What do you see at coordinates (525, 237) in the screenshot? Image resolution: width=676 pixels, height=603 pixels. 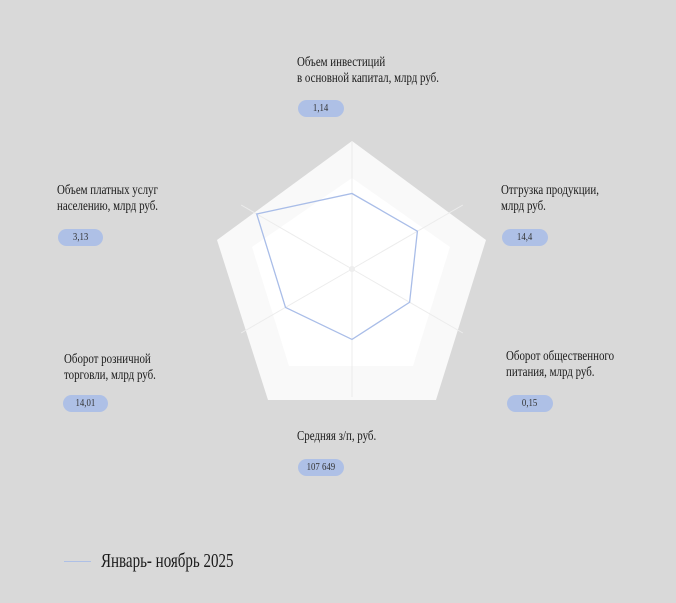 I see `value-badge-shipment: 14,4` at bounding box center [525, 237].